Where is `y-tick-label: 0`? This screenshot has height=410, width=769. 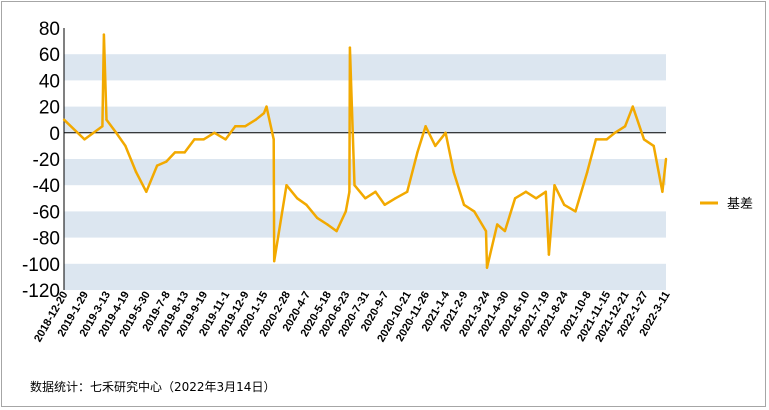 y-tick-label: 0 is located at coordinates (54, 134).